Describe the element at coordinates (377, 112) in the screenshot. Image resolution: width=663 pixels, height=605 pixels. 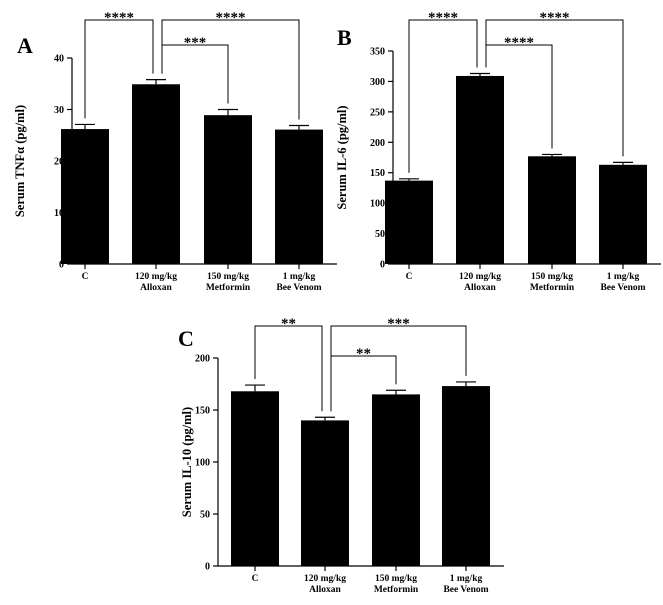
I see `y-tick-label: 250` at that location.